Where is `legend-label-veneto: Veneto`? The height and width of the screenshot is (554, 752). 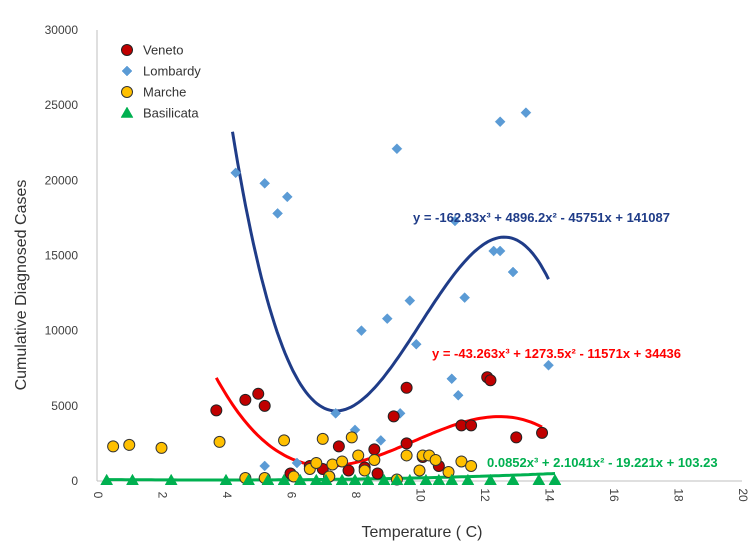
legend-label-veneto: Veneto is located at coordinates (163, 50).